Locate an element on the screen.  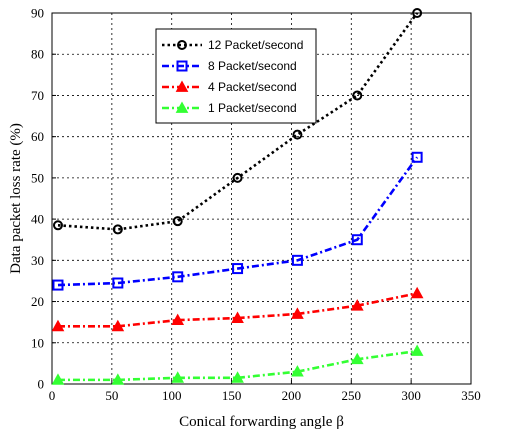
legend-item: 4 Packet/second is located at coordinates (229, 87).